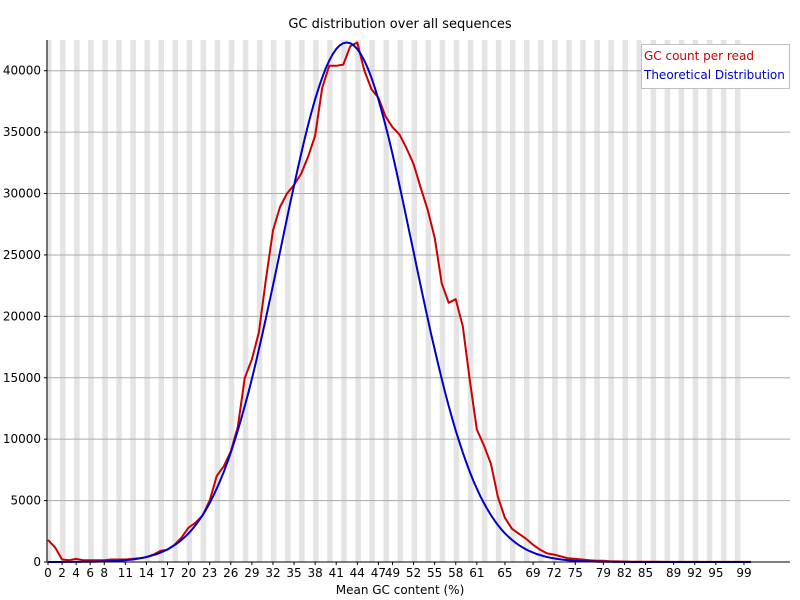 The height and width of the screenshot is (600, 800). Describe the element at coordinates (146, 573) in the screenshot. I see `x-tick-label: 14` at that location.